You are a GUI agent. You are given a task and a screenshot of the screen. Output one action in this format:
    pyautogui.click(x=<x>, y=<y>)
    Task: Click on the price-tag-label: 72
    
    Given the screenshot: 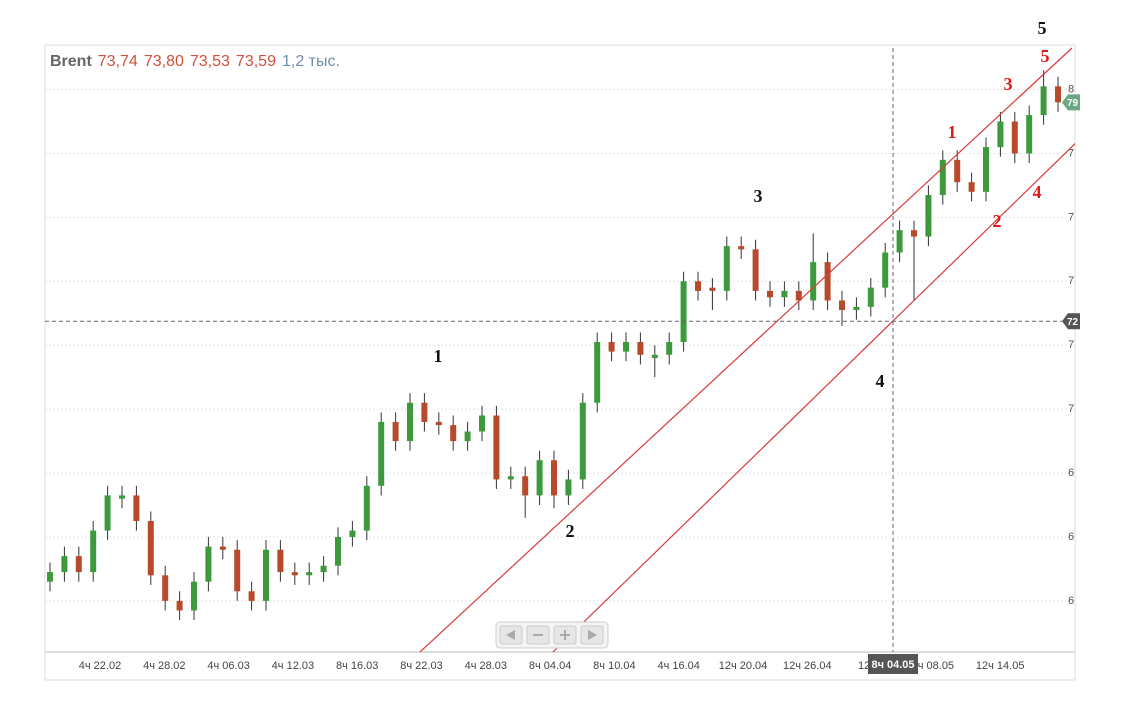 What is the action you would take?
    pyautogui.click(x=1073, y=322)
    